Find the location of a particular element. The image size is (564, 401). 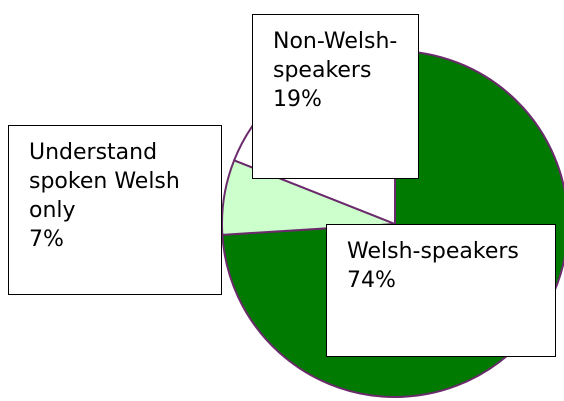

value-label: 74% is located at coordinates (371, 280).